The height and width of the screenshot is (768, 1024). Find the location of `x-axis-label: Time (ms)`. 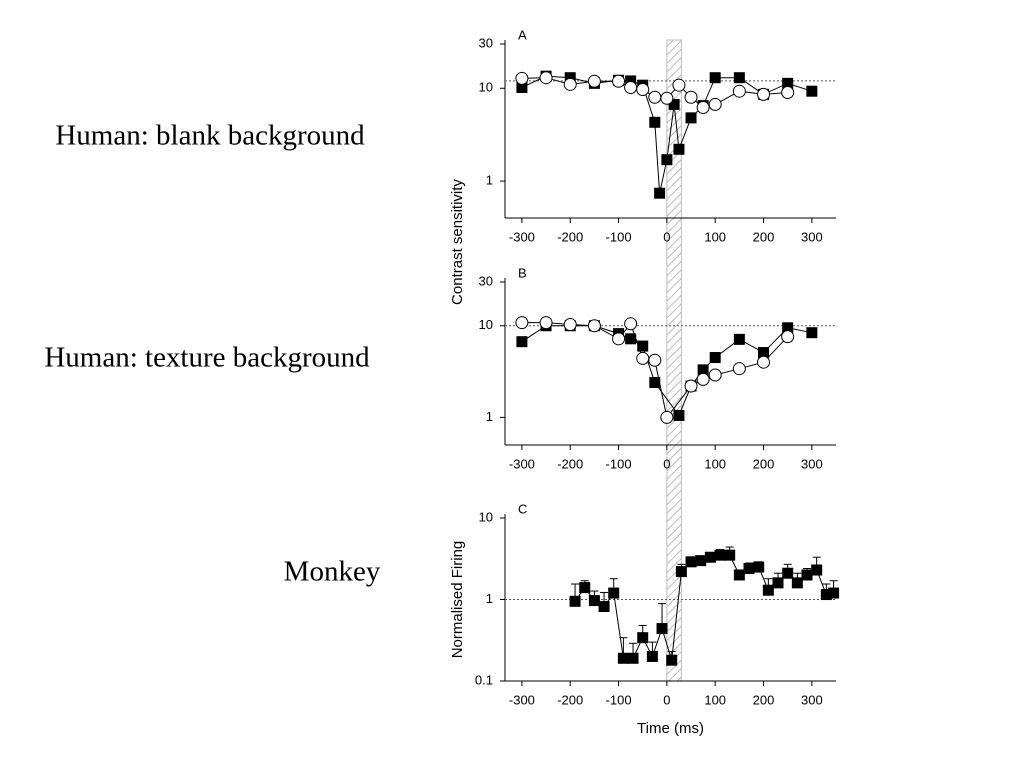

x-axis-label: Time (ms) is located at coordinates (670, 728).